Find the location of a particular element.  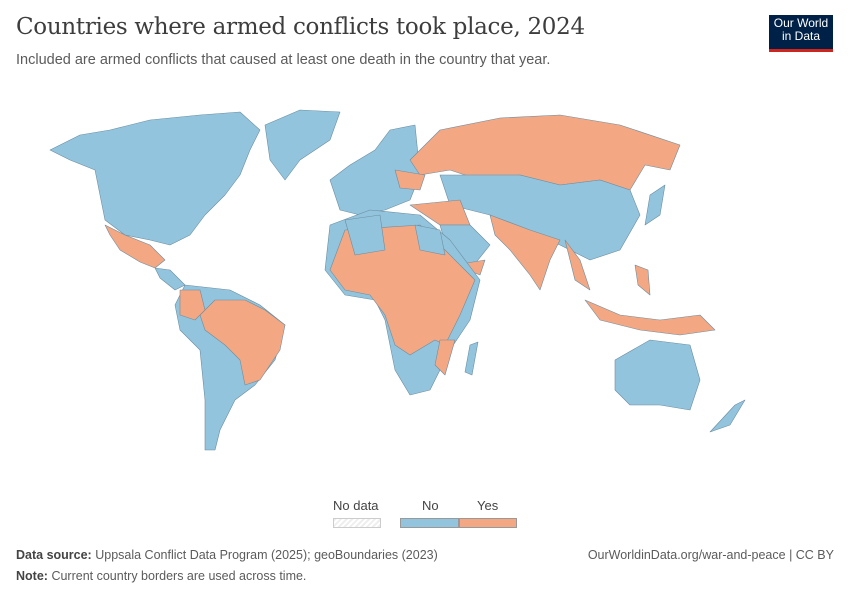

region-japan is located at coordinates (655, 205).